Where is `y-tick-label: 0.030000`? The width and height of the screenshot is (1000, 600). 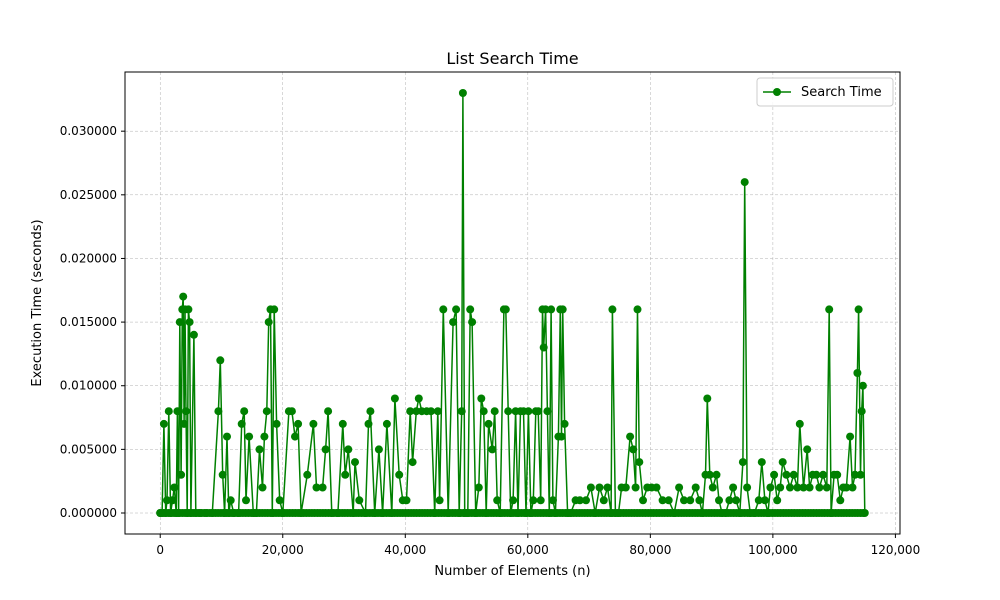
y-tick-label: 0.030000 is located at coordinates (88, 131).